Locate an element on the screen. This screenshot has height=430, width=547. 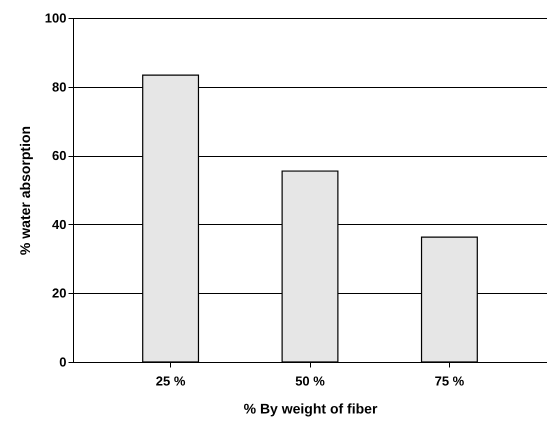
x-tick-label: 25 % is located at coordinates (171, 381).